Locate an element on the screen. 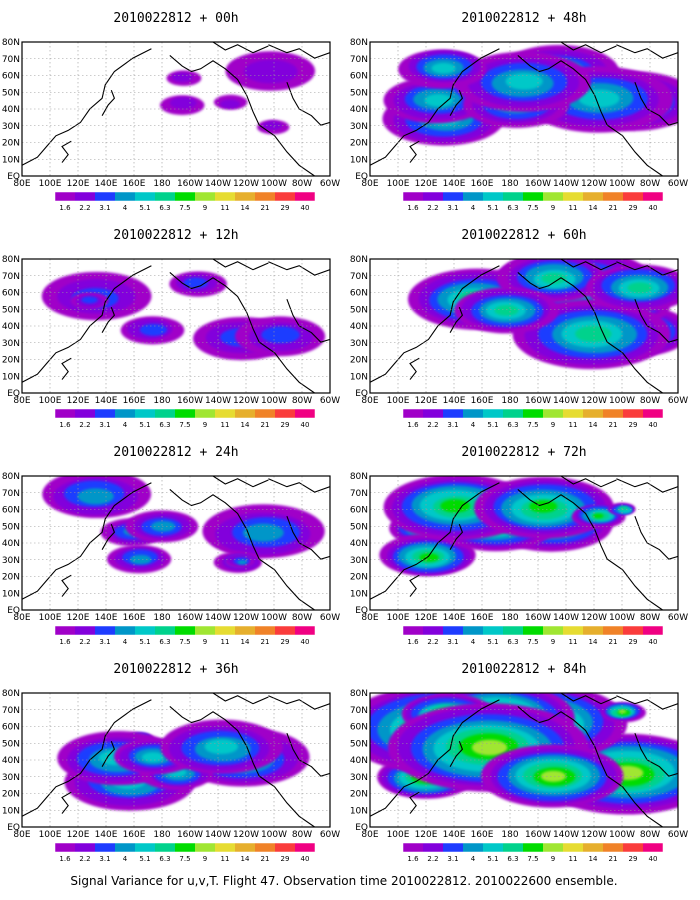 The width and height of the screenshot is (700, 900). x-tick-label: 140E is located at coordinates (454, 184).